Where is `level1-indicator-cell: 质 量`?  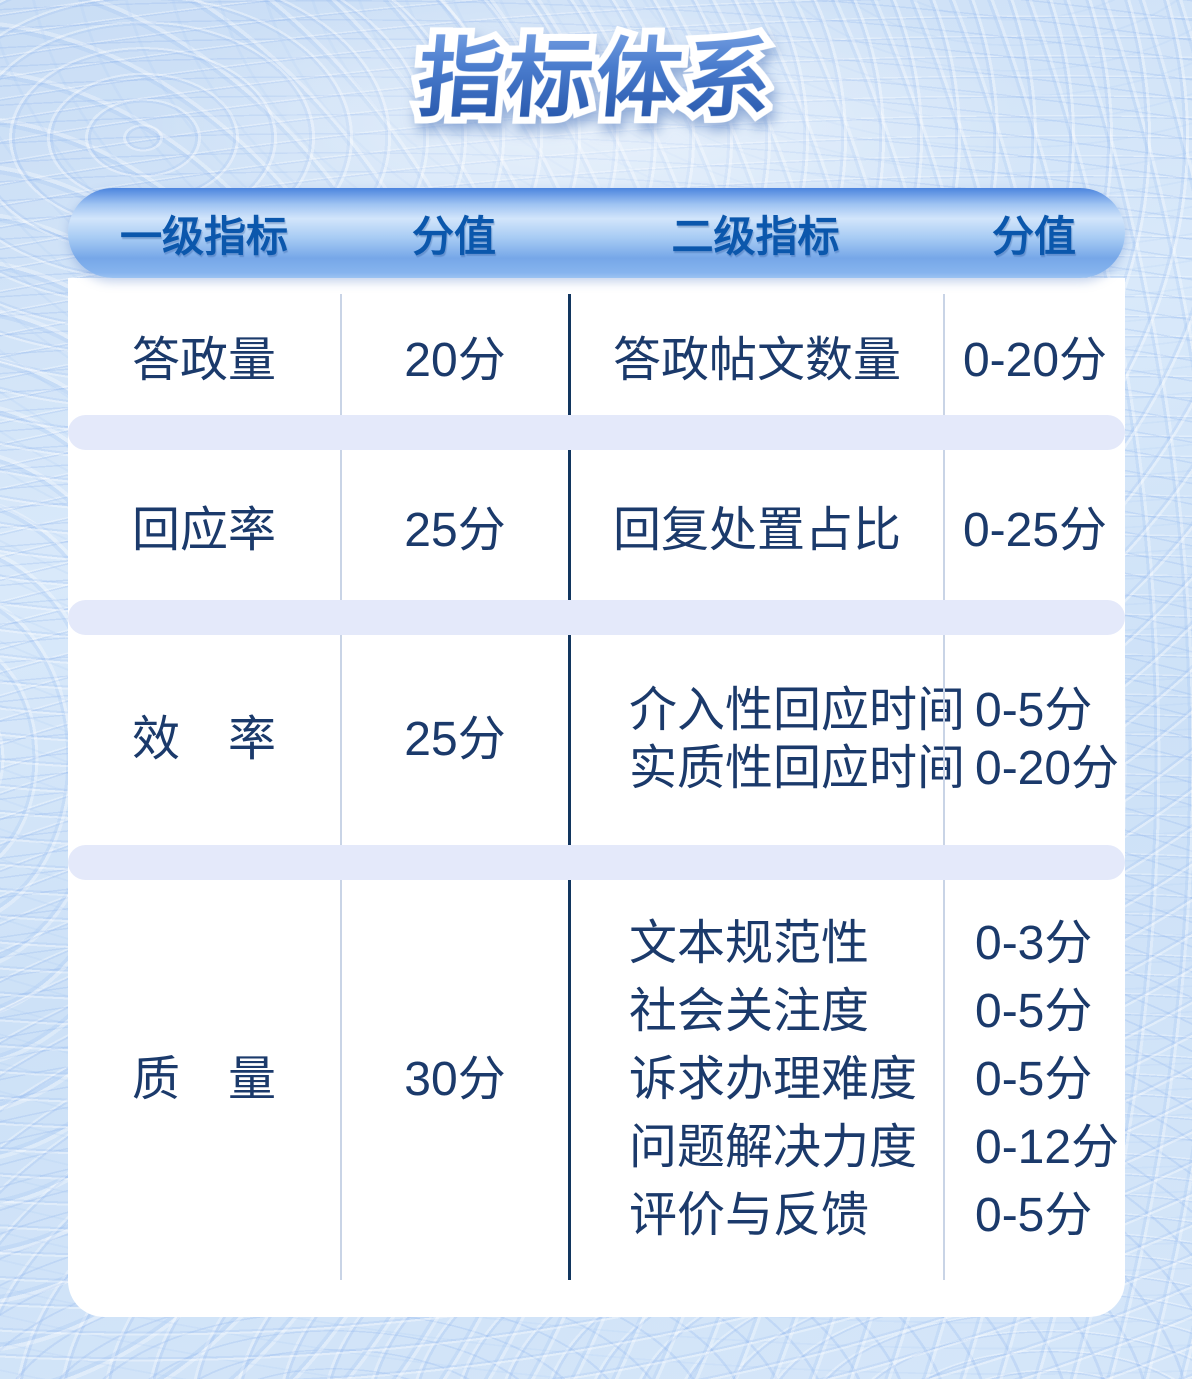 level1-indicator-cell: 质 量 is located at coordinates (204, 1080).